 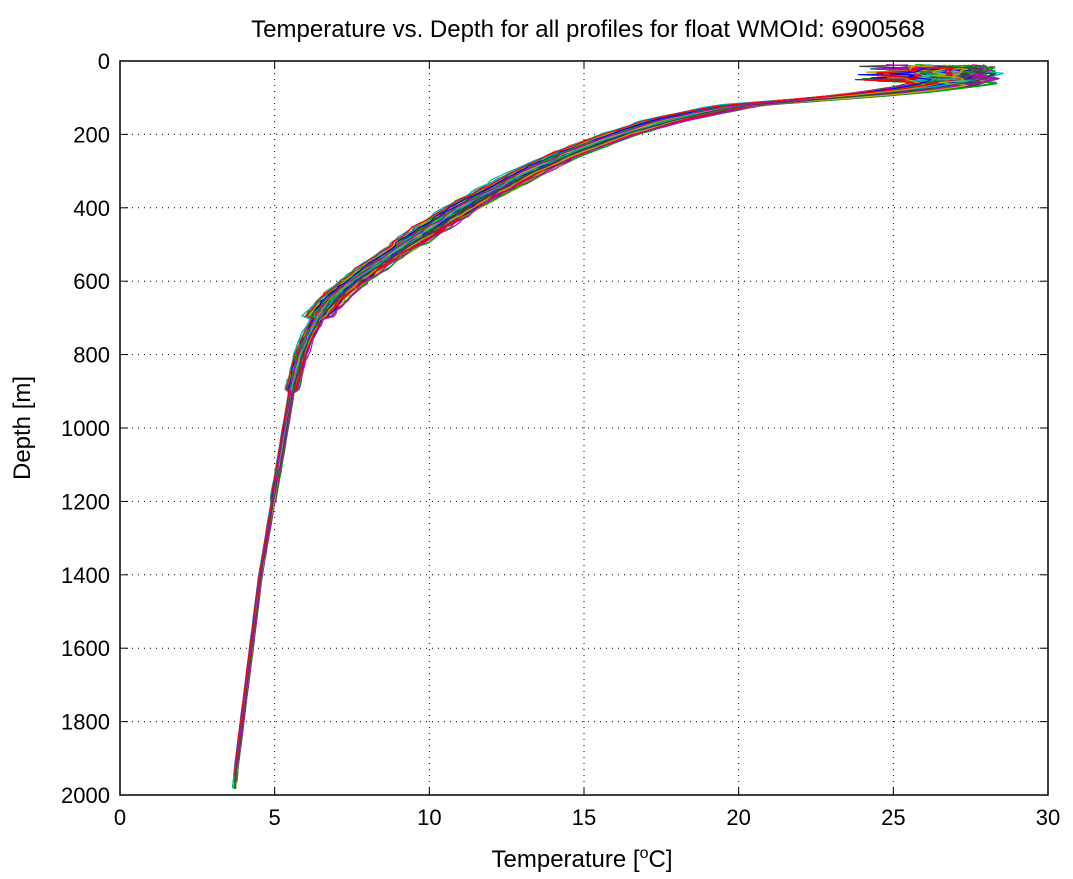 I want to click on y-tick-label: 600, so click(x=91, y=281).